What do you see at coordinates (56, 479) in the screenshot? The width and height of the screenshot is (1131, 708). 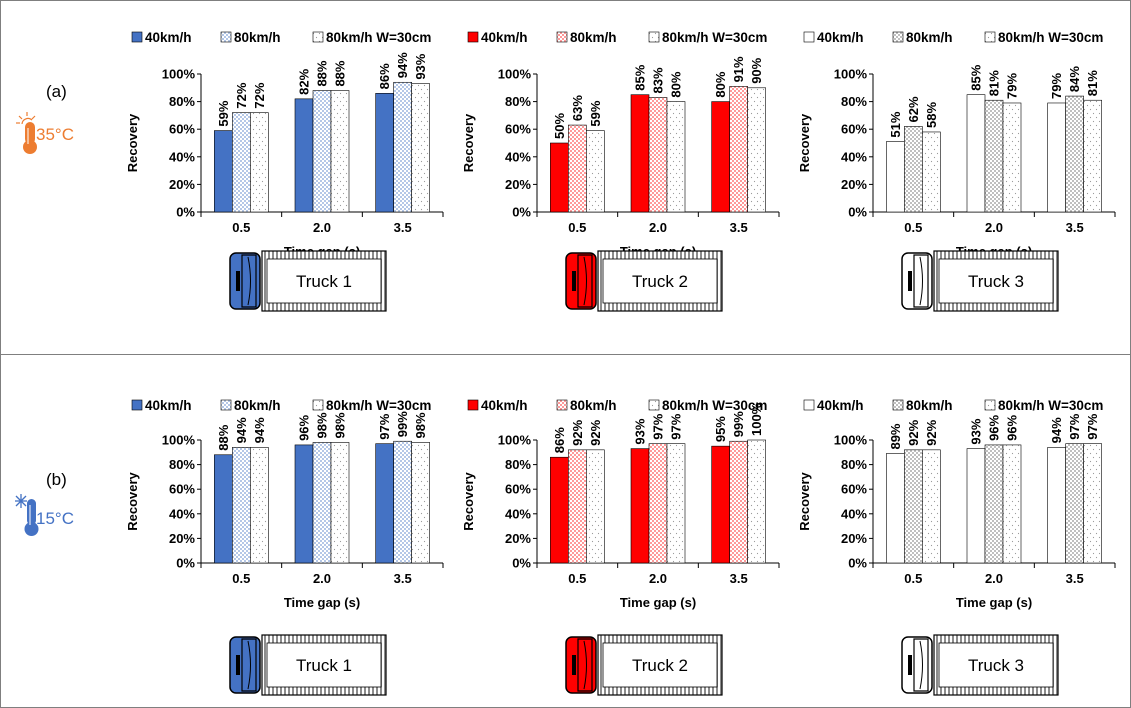 I see `panel-label-b: (b)` at bounding box center [56, 479].